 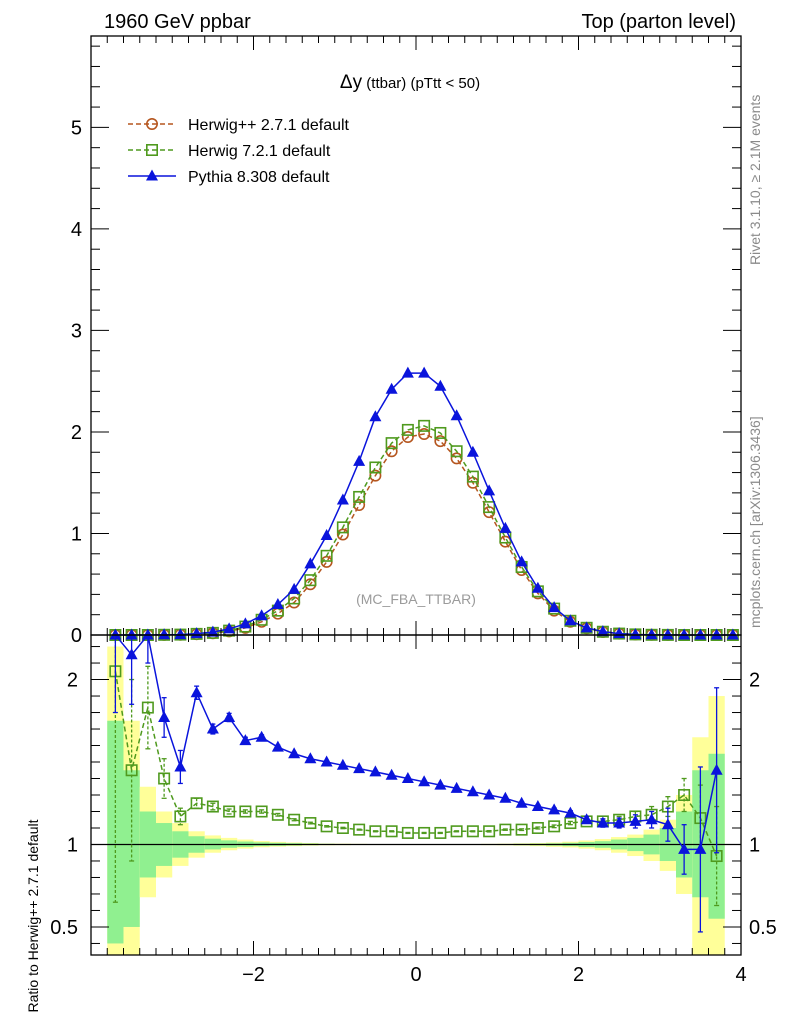 What do you see at coordinates (421, 83) in the screenshot?
I see `plot-title-rest: (ttbar) (pTtt < 50)` at bounding box center [421, 83].